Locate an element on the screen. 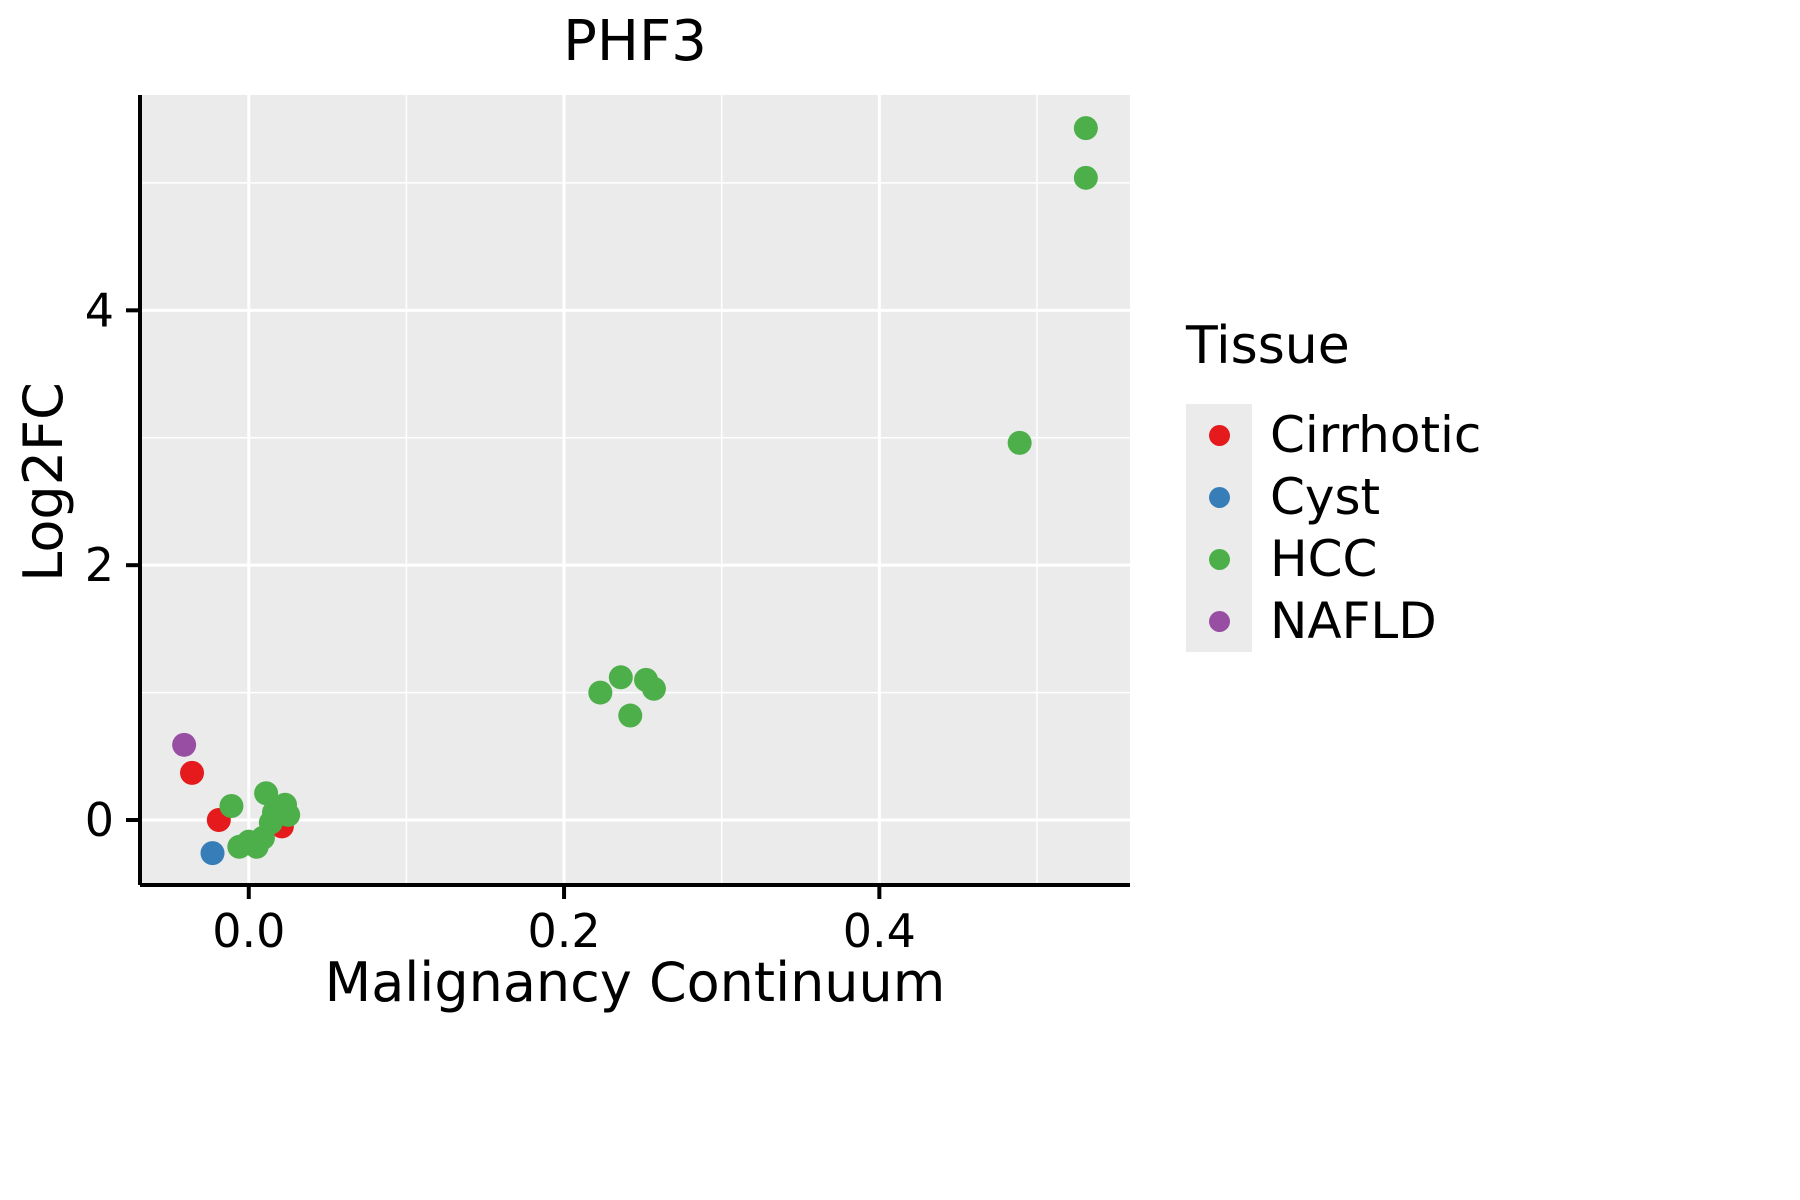  legend-item-nafld: NAFLD is located at coordinates (1333, 621).